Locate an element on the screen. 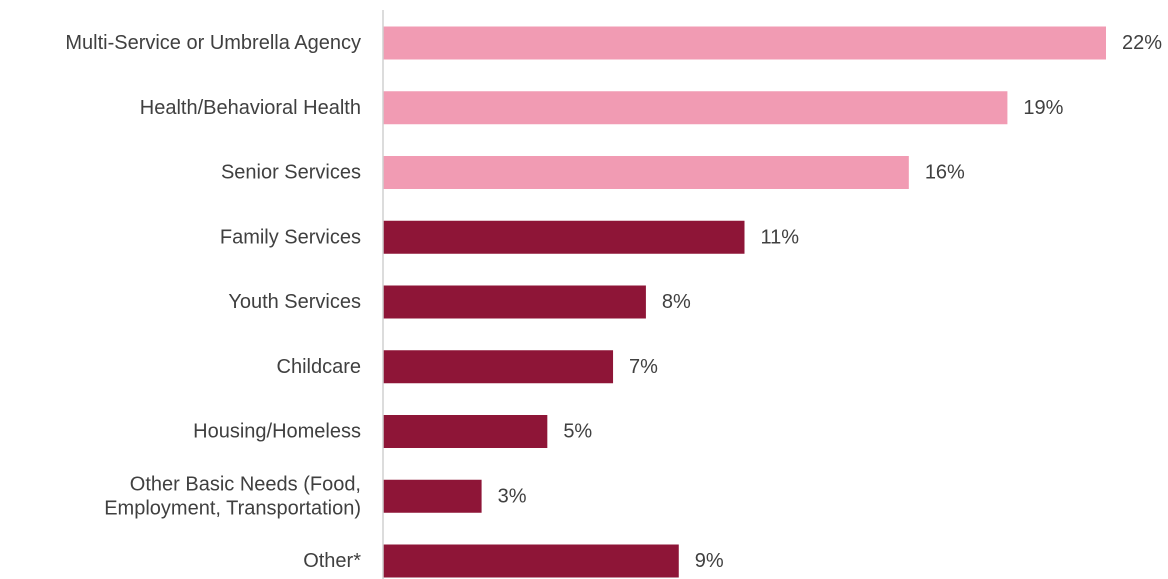  category-label-line: Employment, Transportation) is located at coordinates (232, 508).